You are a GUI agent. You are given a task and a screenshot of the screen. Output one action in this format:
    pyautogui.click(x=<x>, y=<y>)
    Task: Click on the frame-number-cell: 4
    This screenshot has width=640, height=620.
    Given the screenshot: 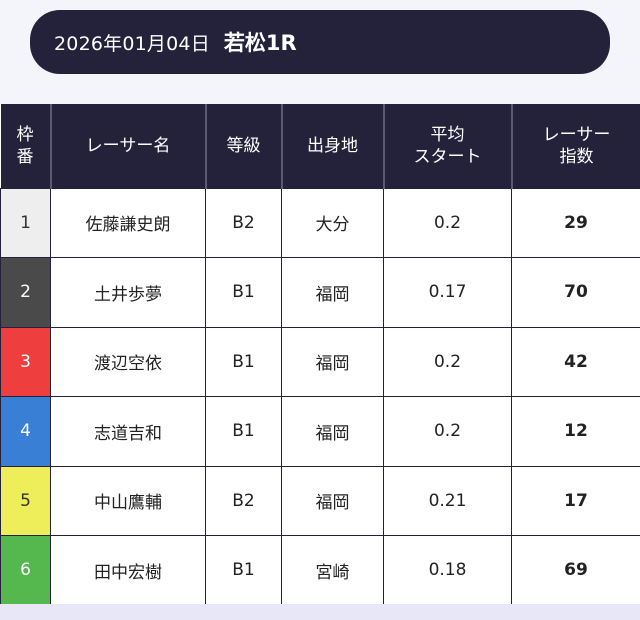 What is the action you would take?
    pyautogui.click(x=25, y=431)
    